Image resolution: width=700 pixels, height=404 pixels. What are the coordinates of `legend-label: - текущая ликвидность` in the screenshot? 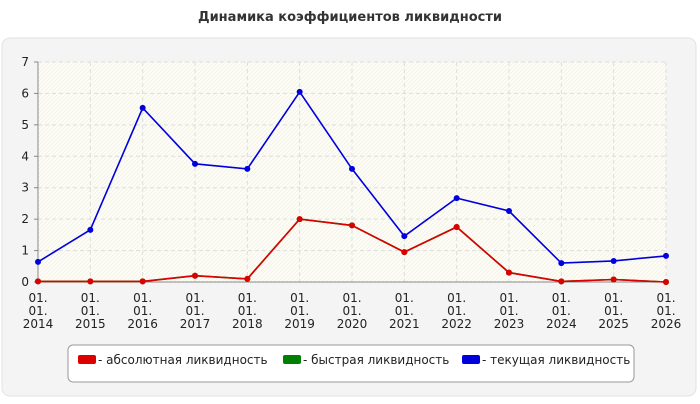 It's located at (556, 360).